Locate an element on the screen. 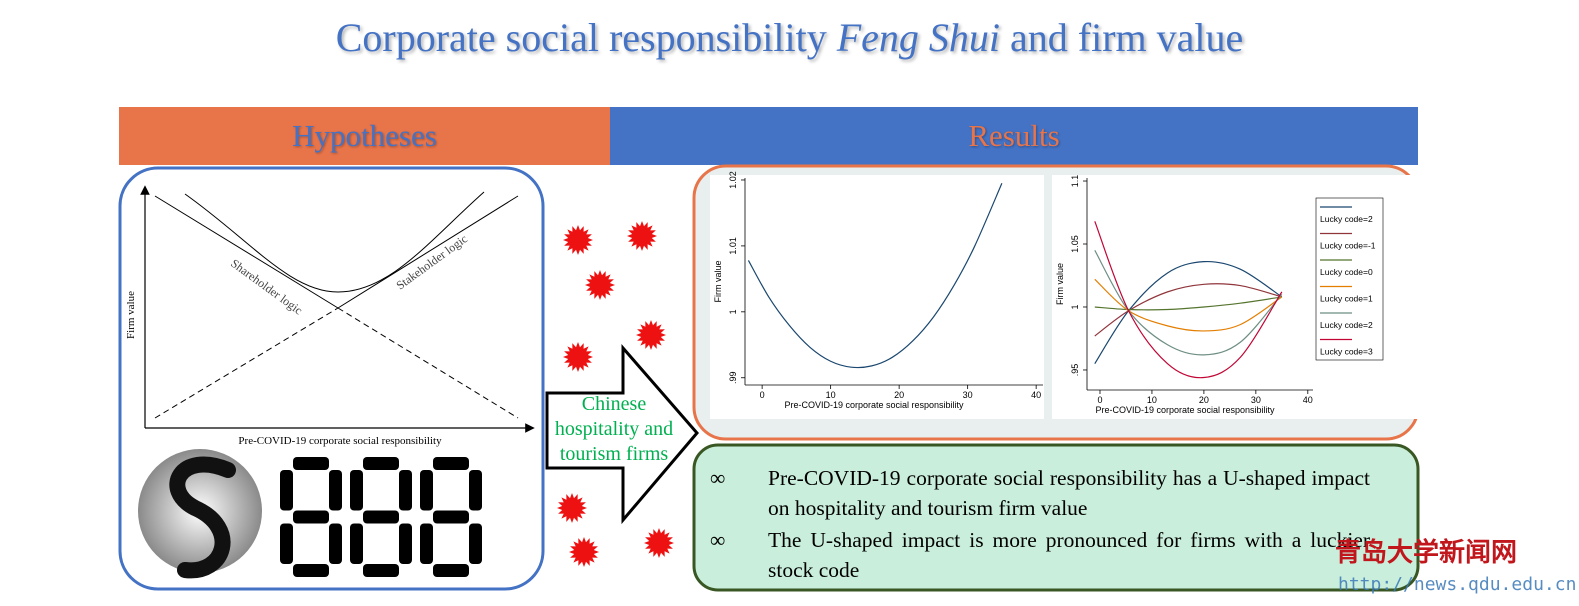 The width and height of the screenshot is (1579, 606). header-left: Hypotheses is located at coordinates (364, 135).